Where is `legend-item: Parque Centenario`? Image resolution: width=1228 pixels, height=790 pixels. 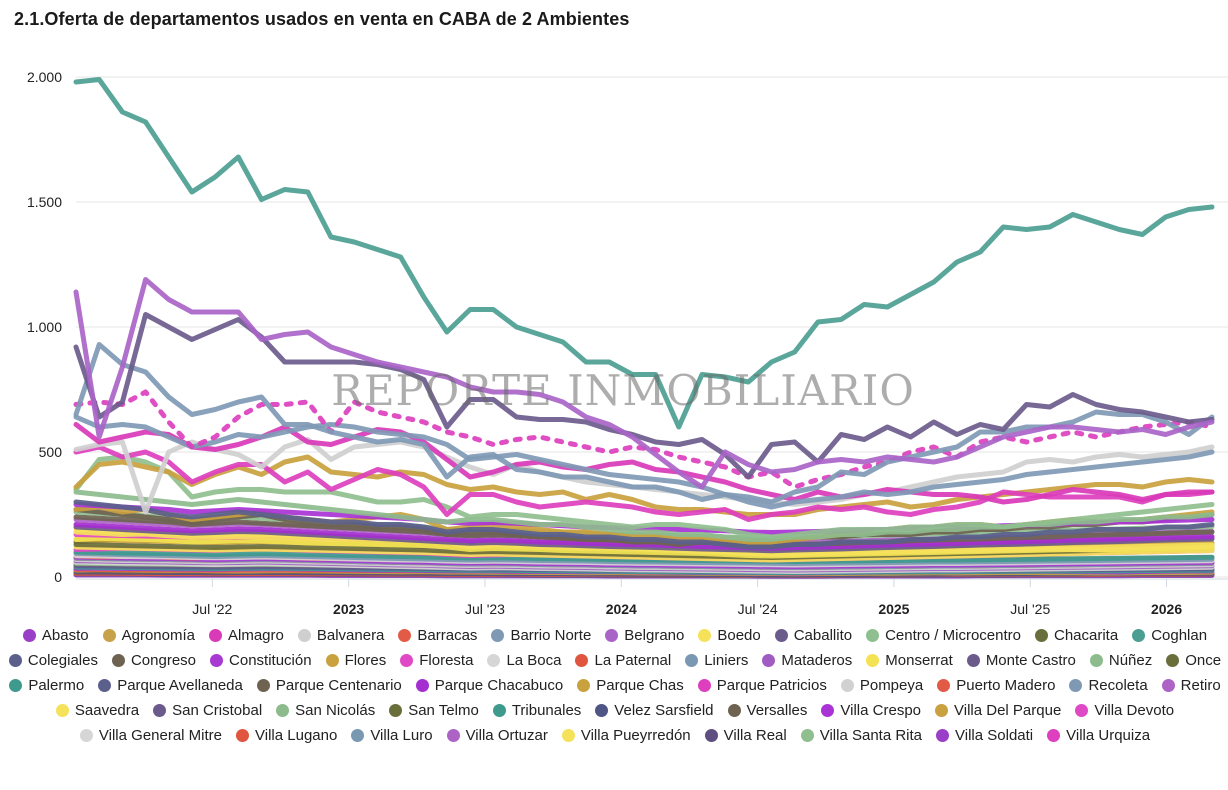
legend-item: Parque Centenario is located at coordinates (329, 685).